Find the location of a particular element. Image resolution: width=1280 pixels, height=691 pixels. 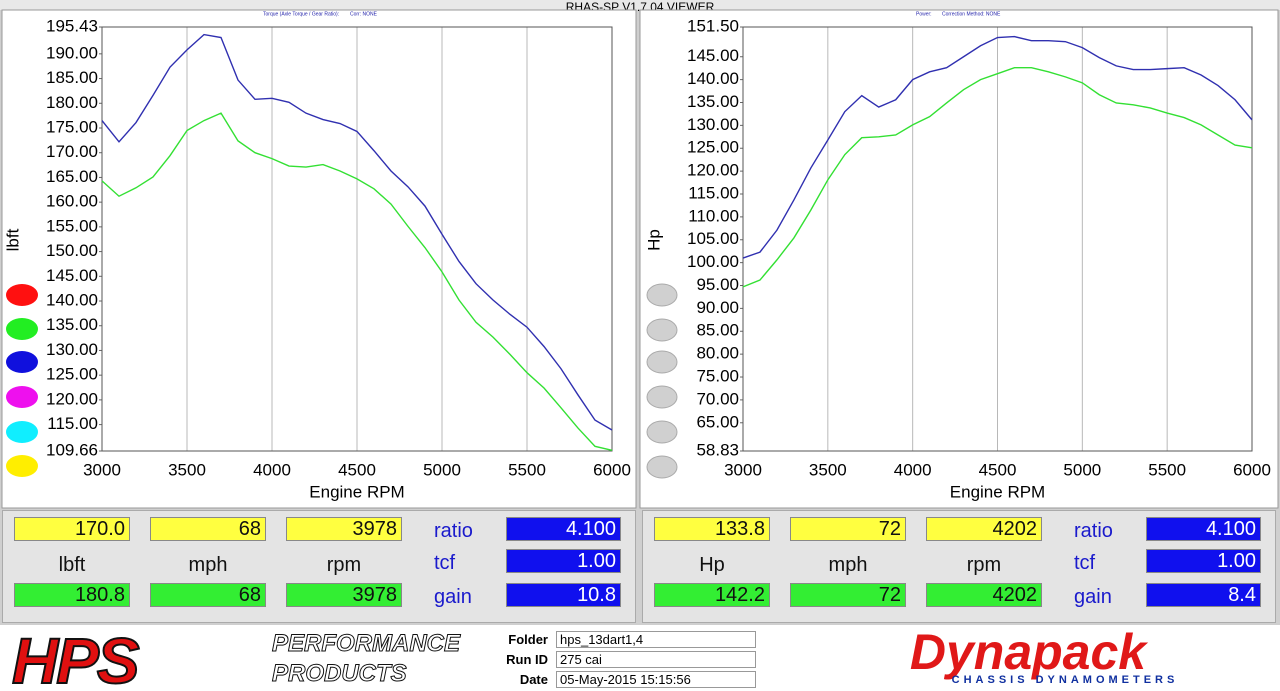

y-tick-label: 100.00 is located at coordinates (713, 261).